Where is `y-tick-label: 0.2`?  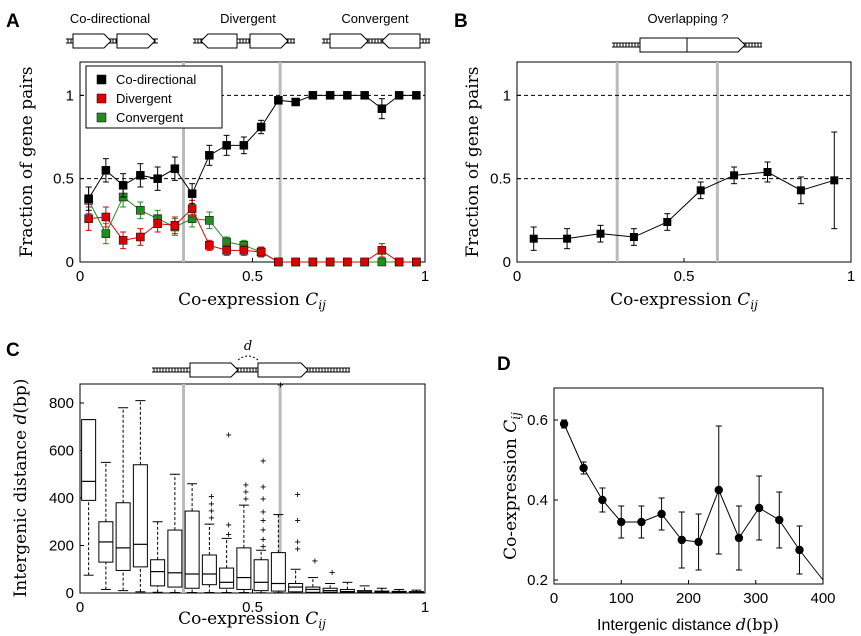
y-tick-label: 0.2 is located at coordinates (537, 580).